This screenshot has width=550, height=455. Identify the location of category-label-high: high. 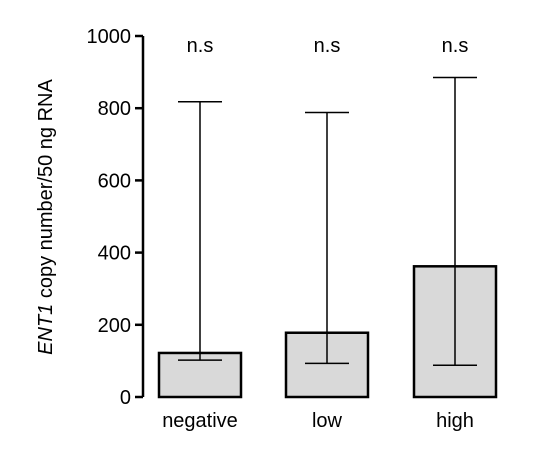
(455, 421).